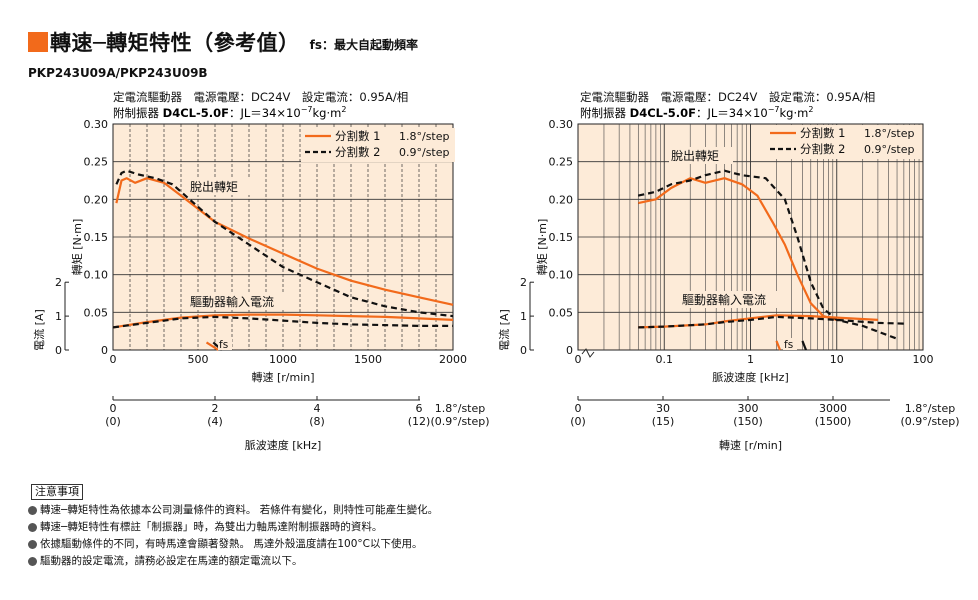 This screenshot has height=600, width=978. What do you see at coordinates (578, 359) in the screenshot?
I see `x-tick-label: 0` at bounding box center [578, 359].